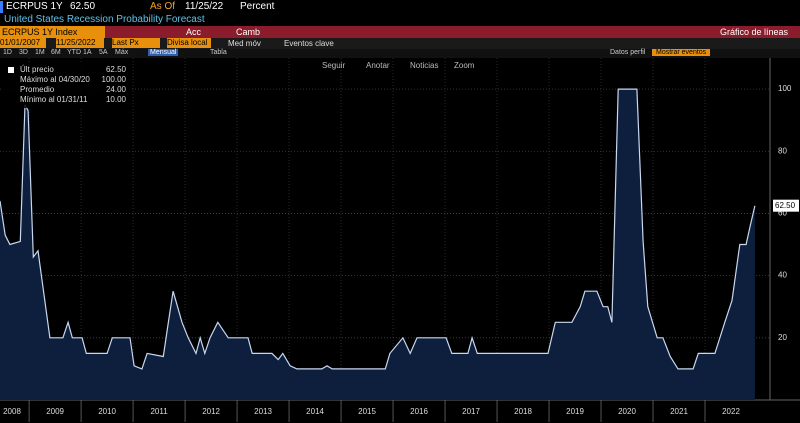 The width and height of the screenshot is (800, 423). I want to click on x-tick-label: 2022, so click(731, 411).